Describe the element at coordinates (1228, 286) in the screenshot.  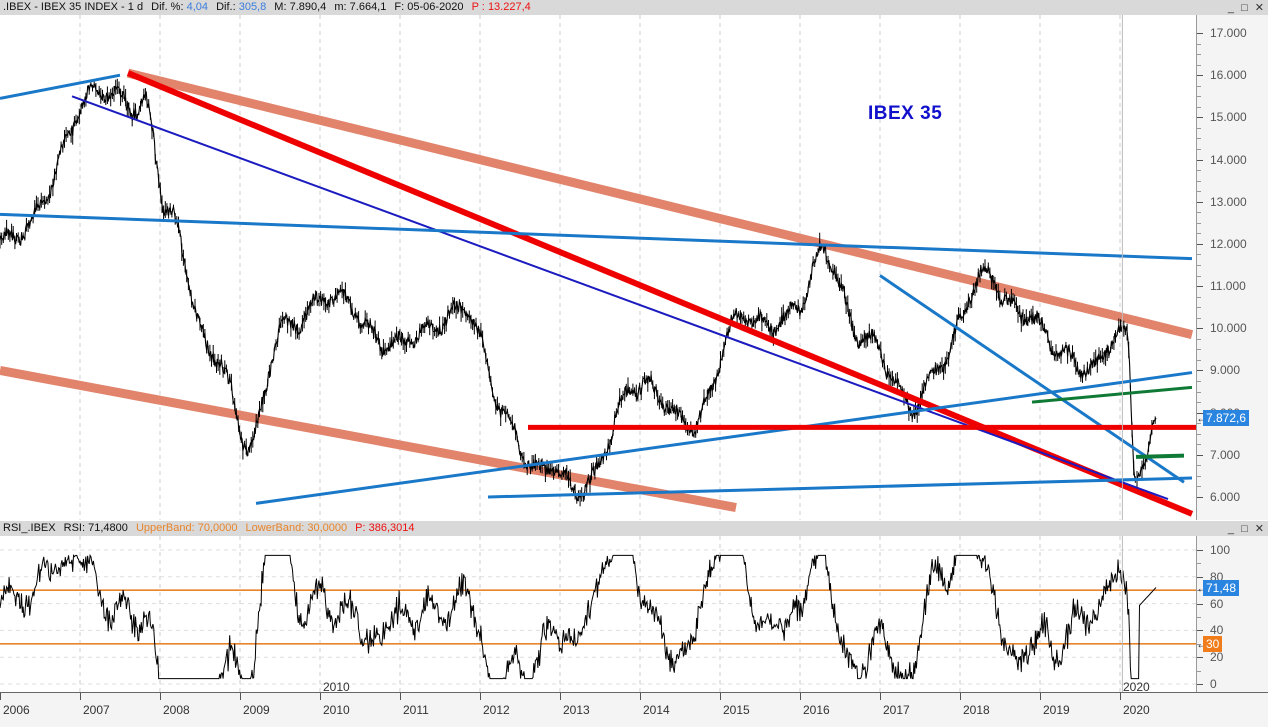
I see `price-tick-label-11.000: 11.000` at that location.